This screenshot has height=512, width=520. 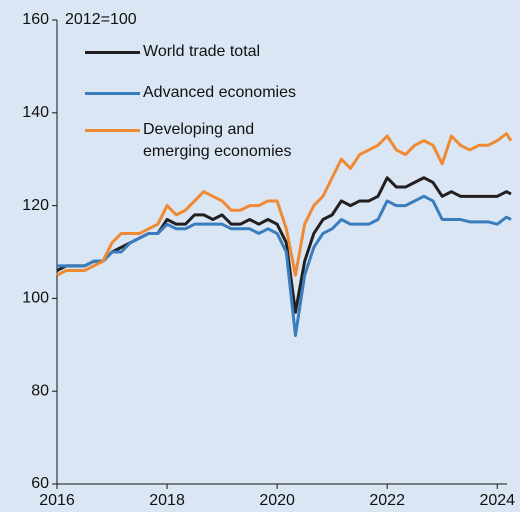 What do you see at coordinates (277, 500) in the screenshot?
I see `x-tick-label: 2020` at bounding box center [277, 500].